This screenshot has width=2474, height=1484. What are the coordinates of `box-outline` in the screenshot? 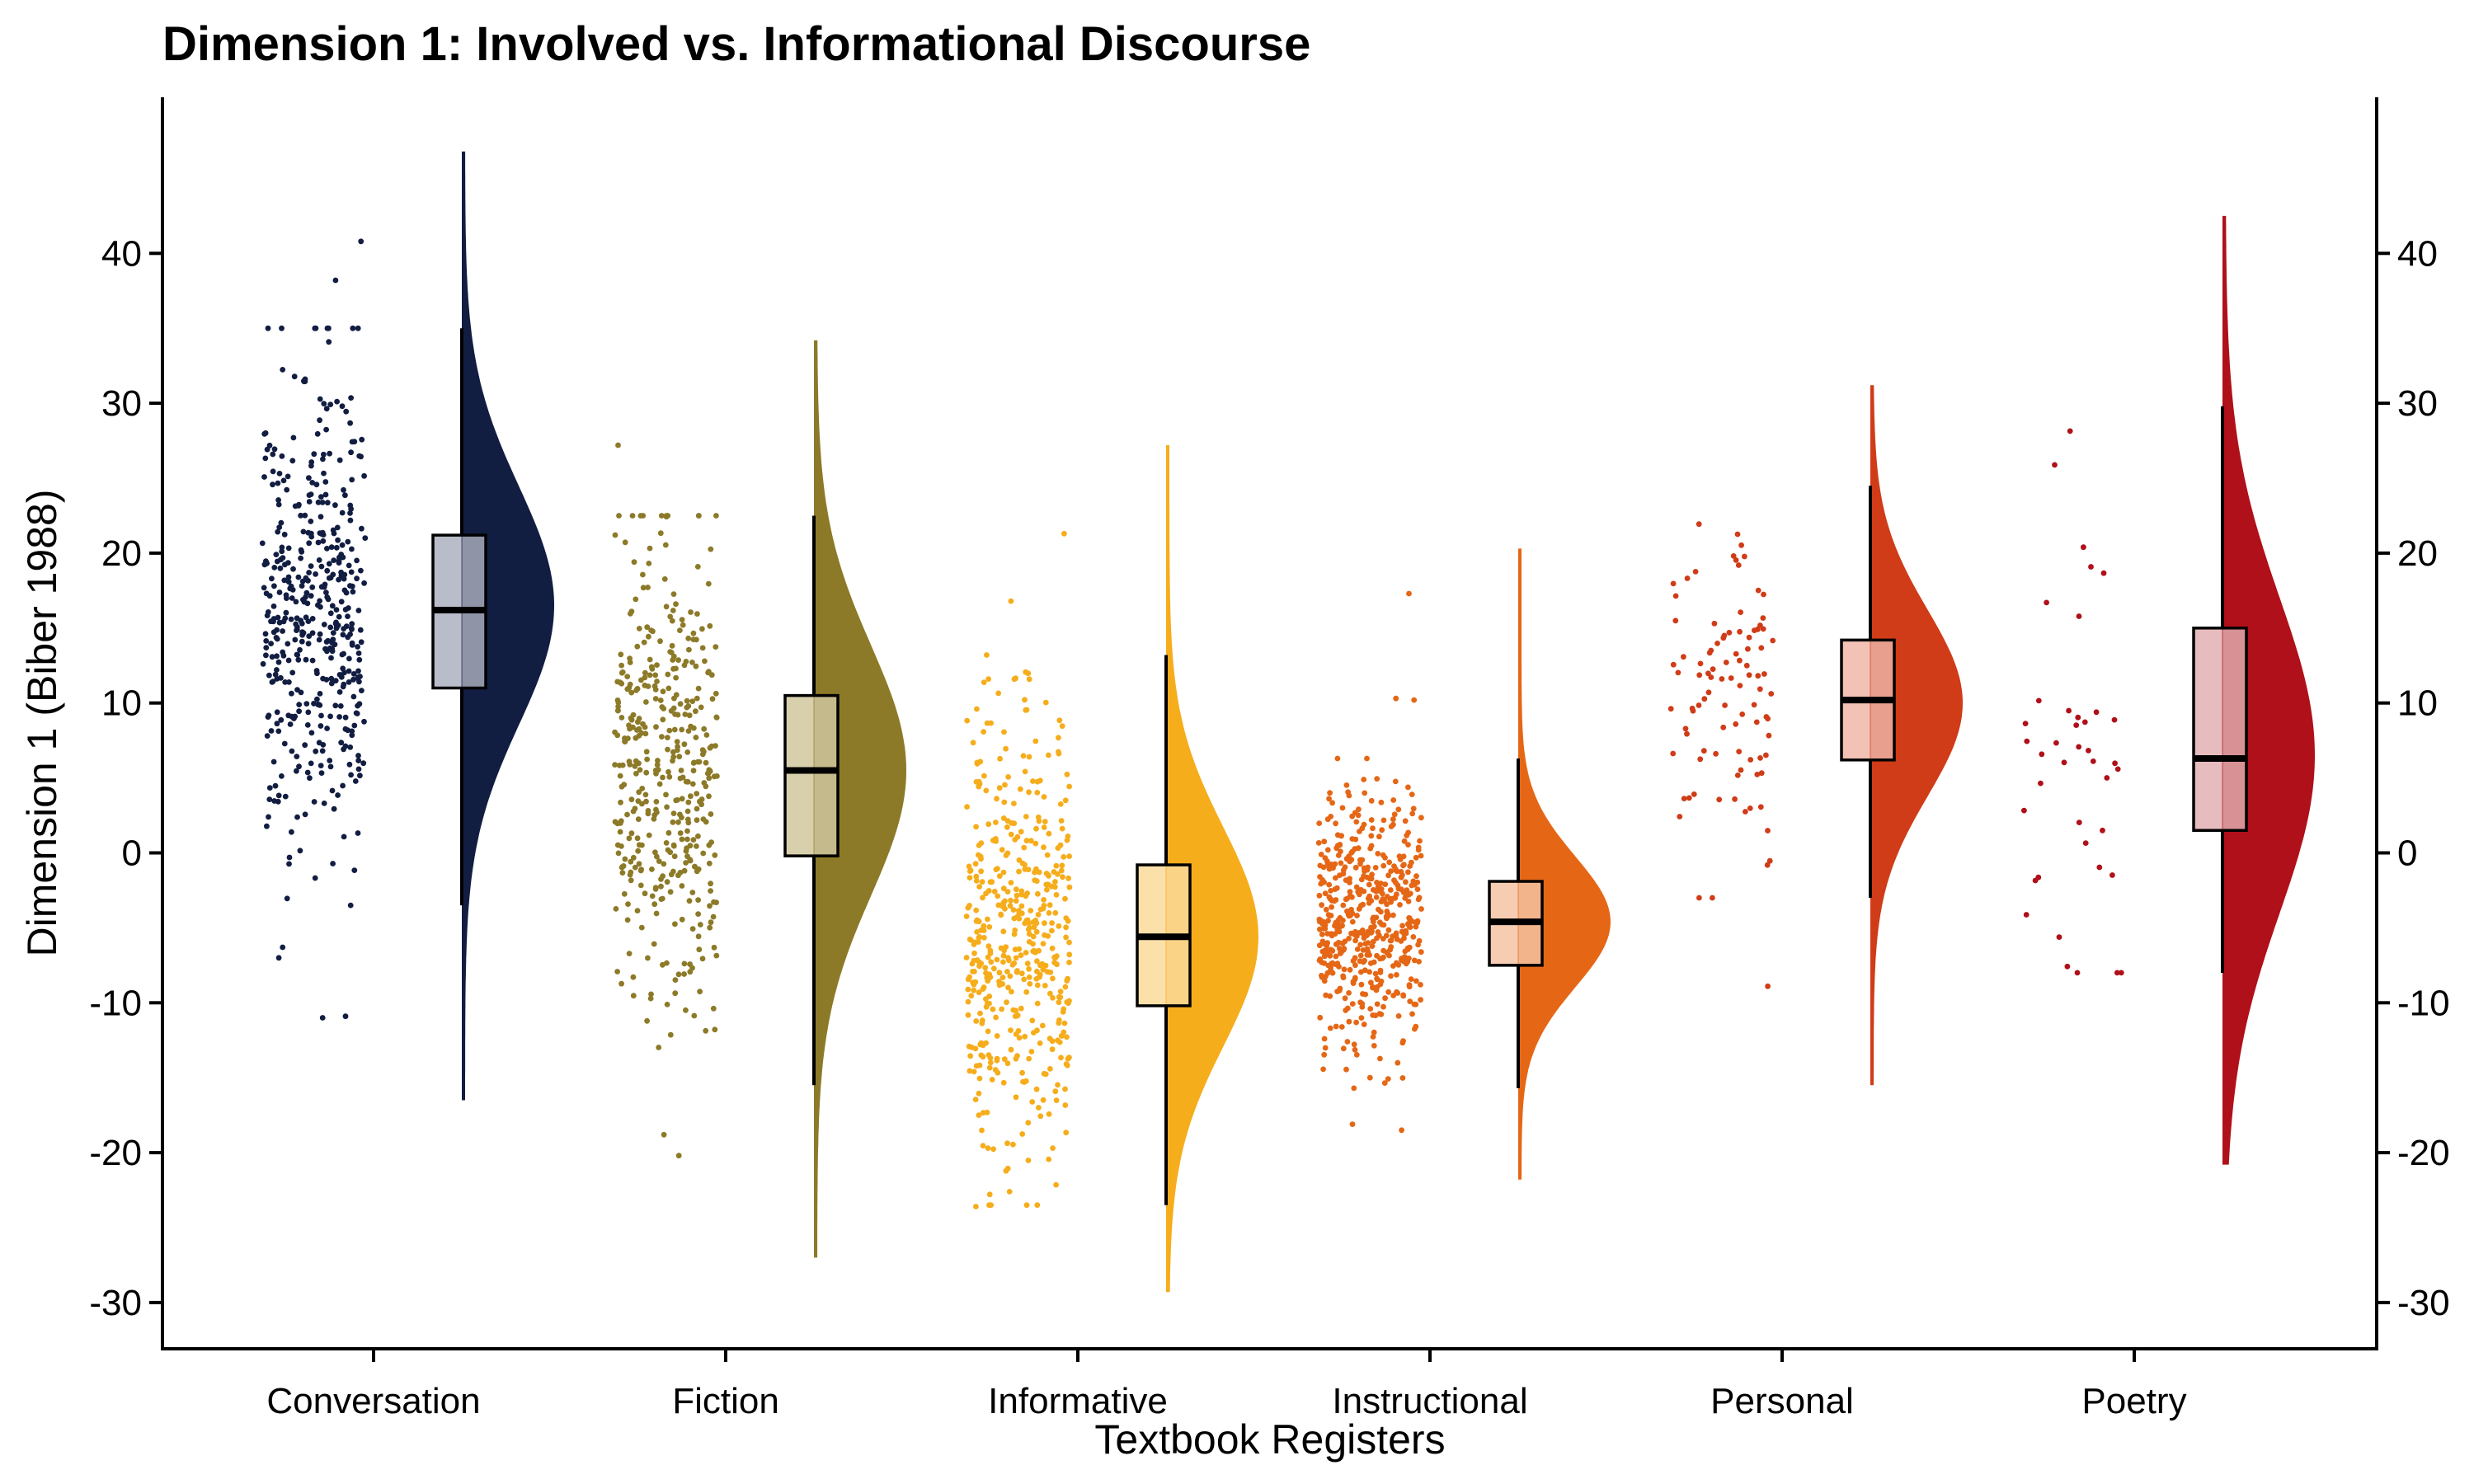 It's located at (2220, 729).